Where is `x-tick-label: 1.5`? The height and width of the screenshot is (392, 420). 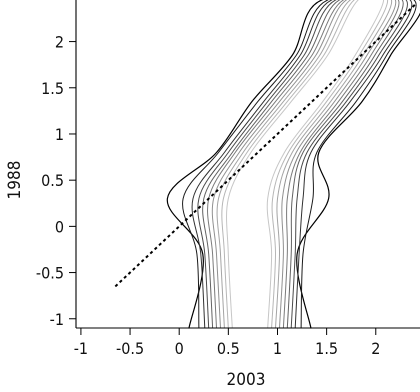
x-tick-label: 1.5 is located at coordinates (326, 348).